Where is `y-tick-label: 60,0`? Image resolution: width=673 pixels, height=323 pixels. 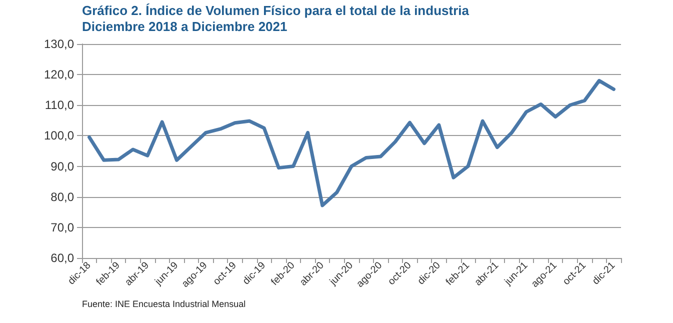 y-tick-label: 60,0 is located at coordinates (62, 258).